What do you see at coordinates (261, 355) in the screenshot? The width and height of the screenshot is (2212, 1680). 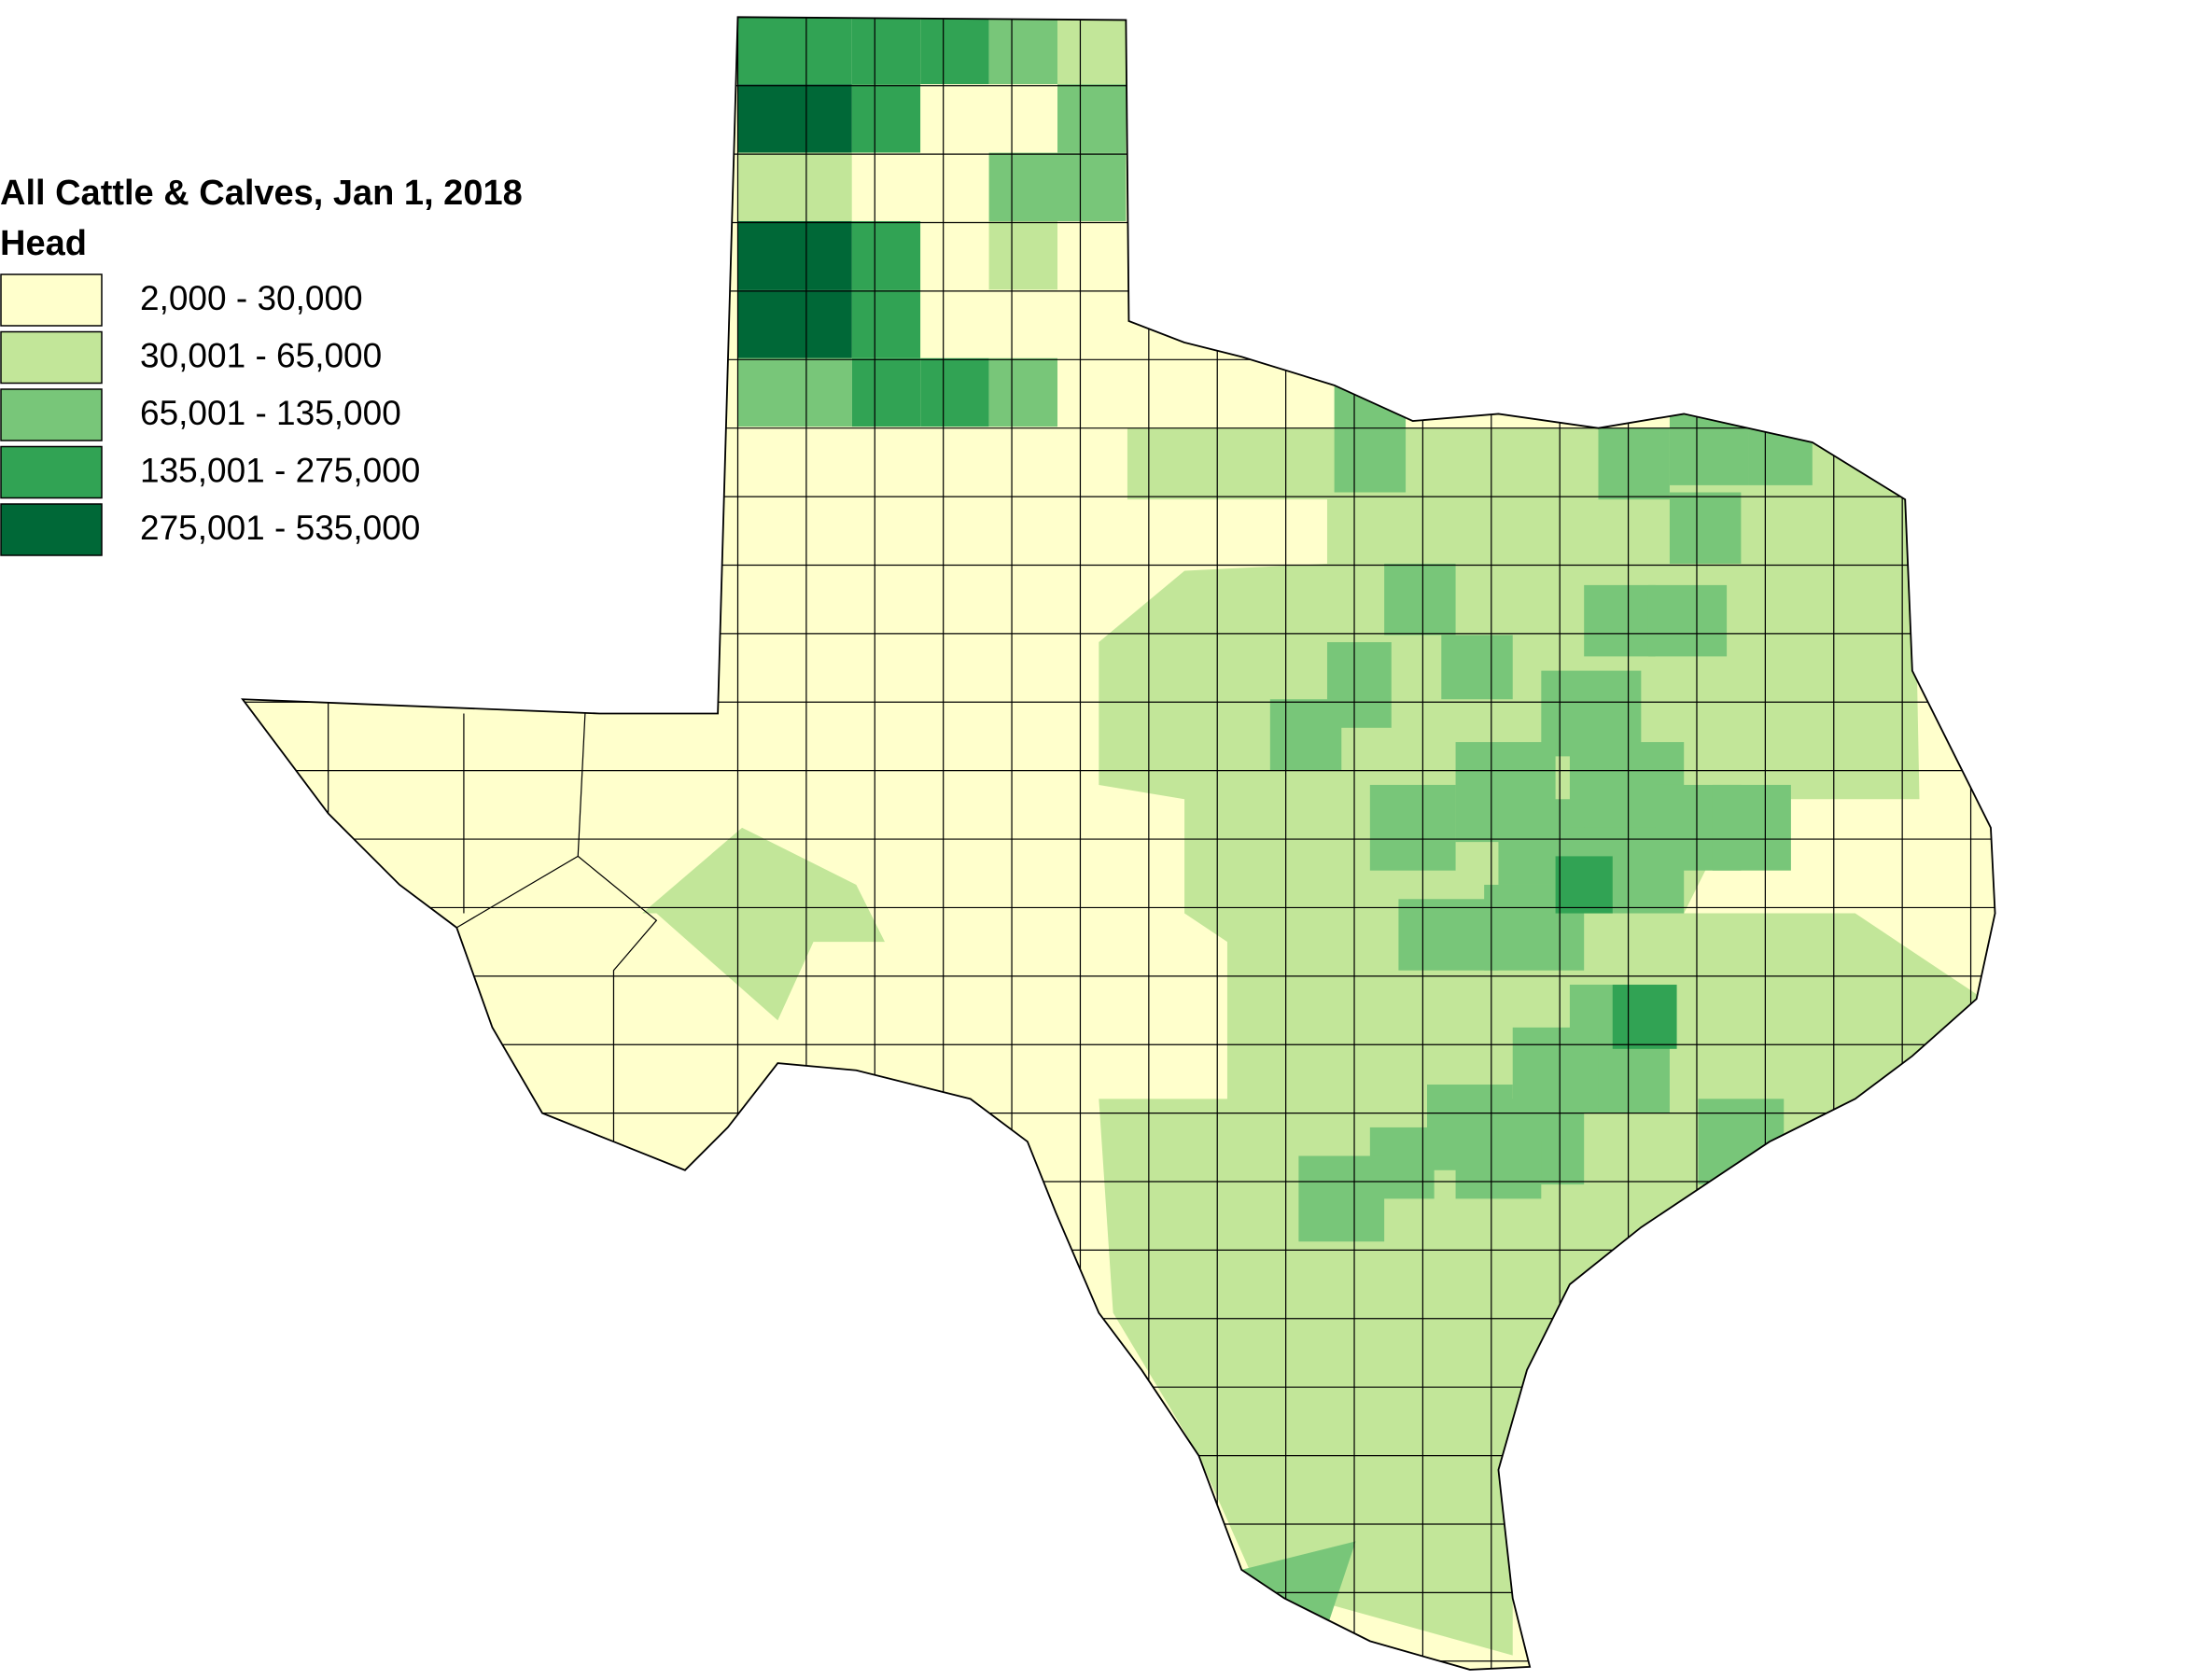 I see `legend-label: 30,001 - 65,000` at bounding box center [261, 355].